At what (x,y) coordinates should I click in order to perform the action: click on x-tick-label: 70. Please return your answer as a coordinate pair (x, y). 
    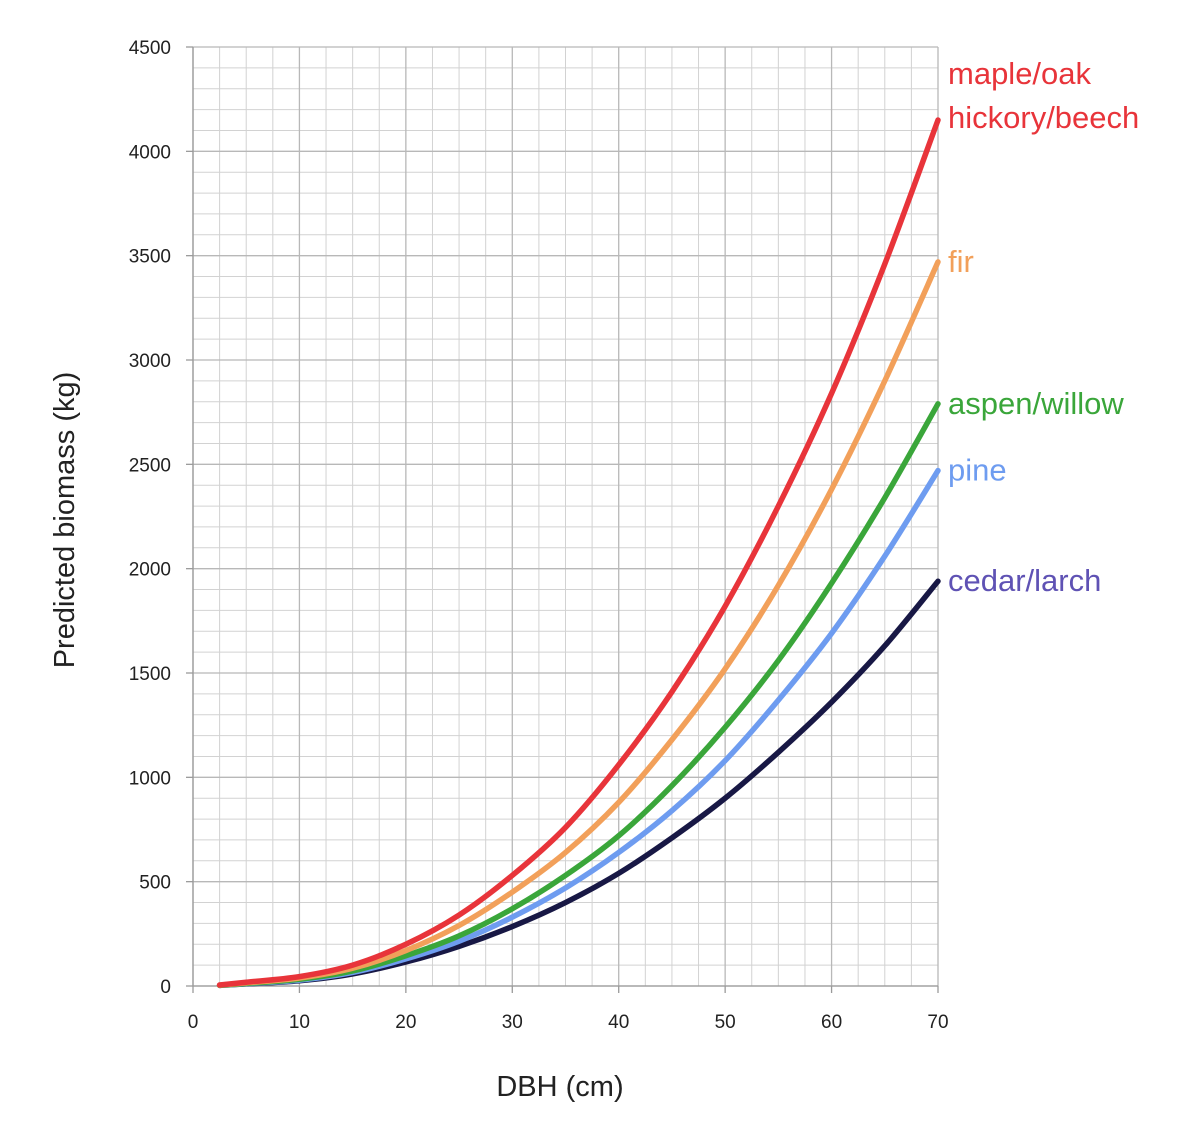
    Looking at the image, I should click on (937, 1022).